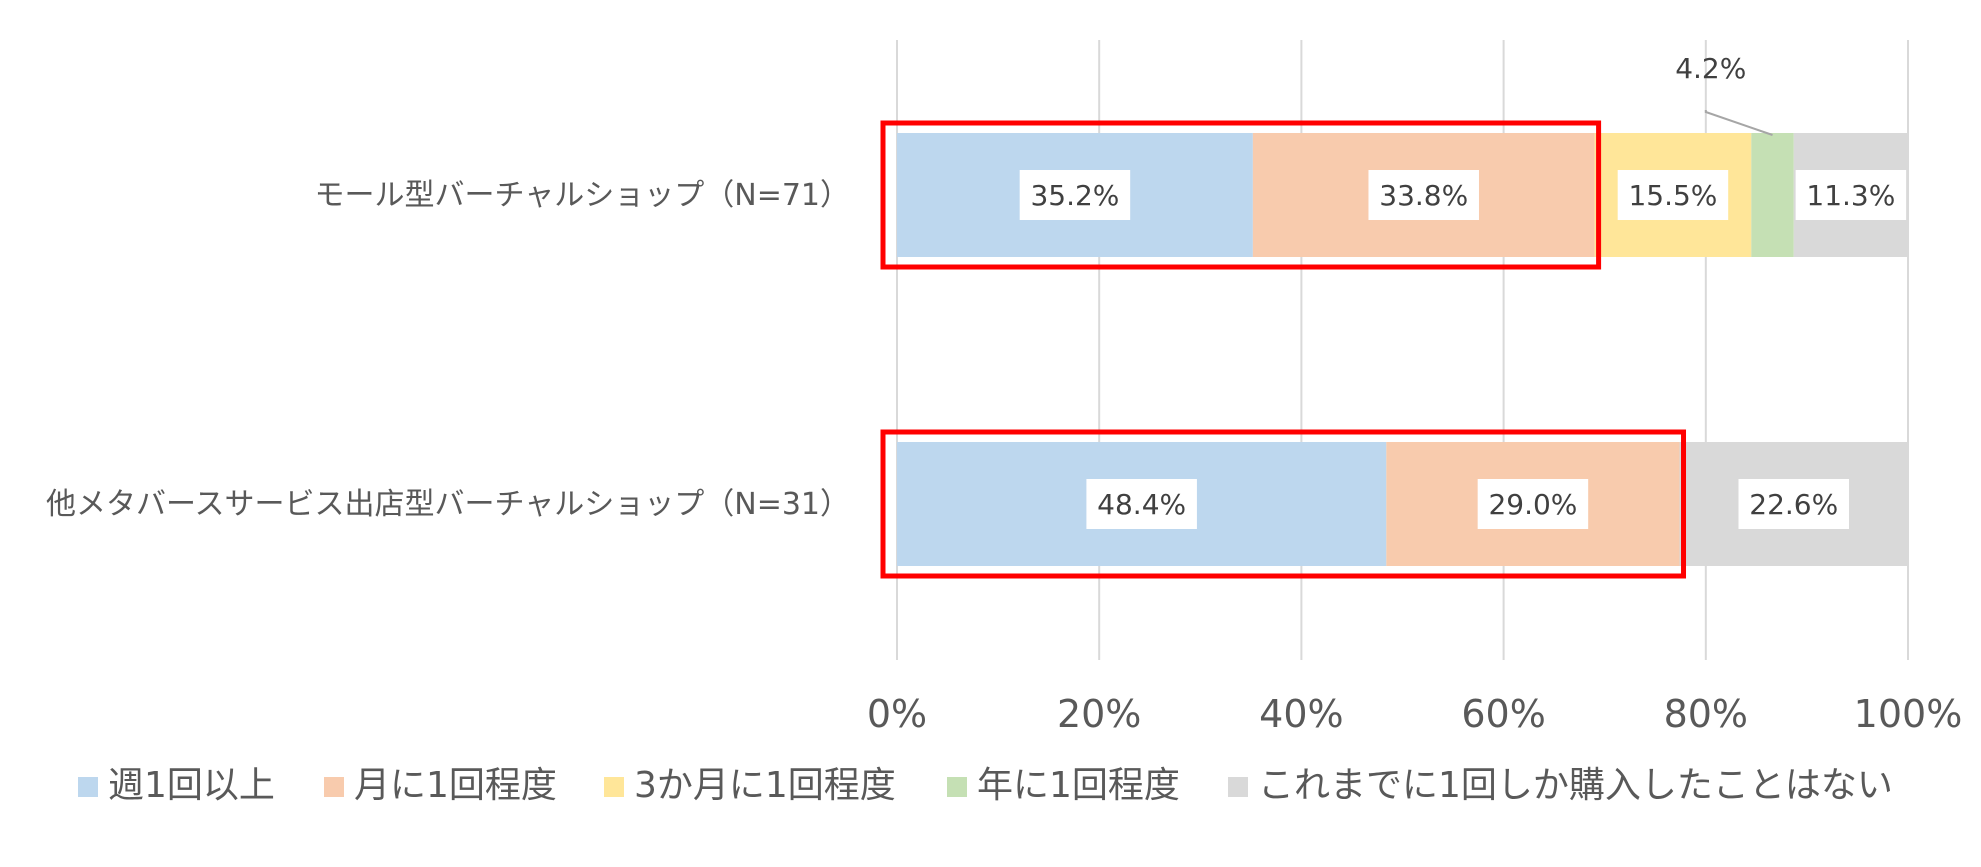 This screenshot has height=867, width=1981. I want to click on category-label: 他メタバースサービス出店型バーチャルショップ（N=31）, so click(448, 504).